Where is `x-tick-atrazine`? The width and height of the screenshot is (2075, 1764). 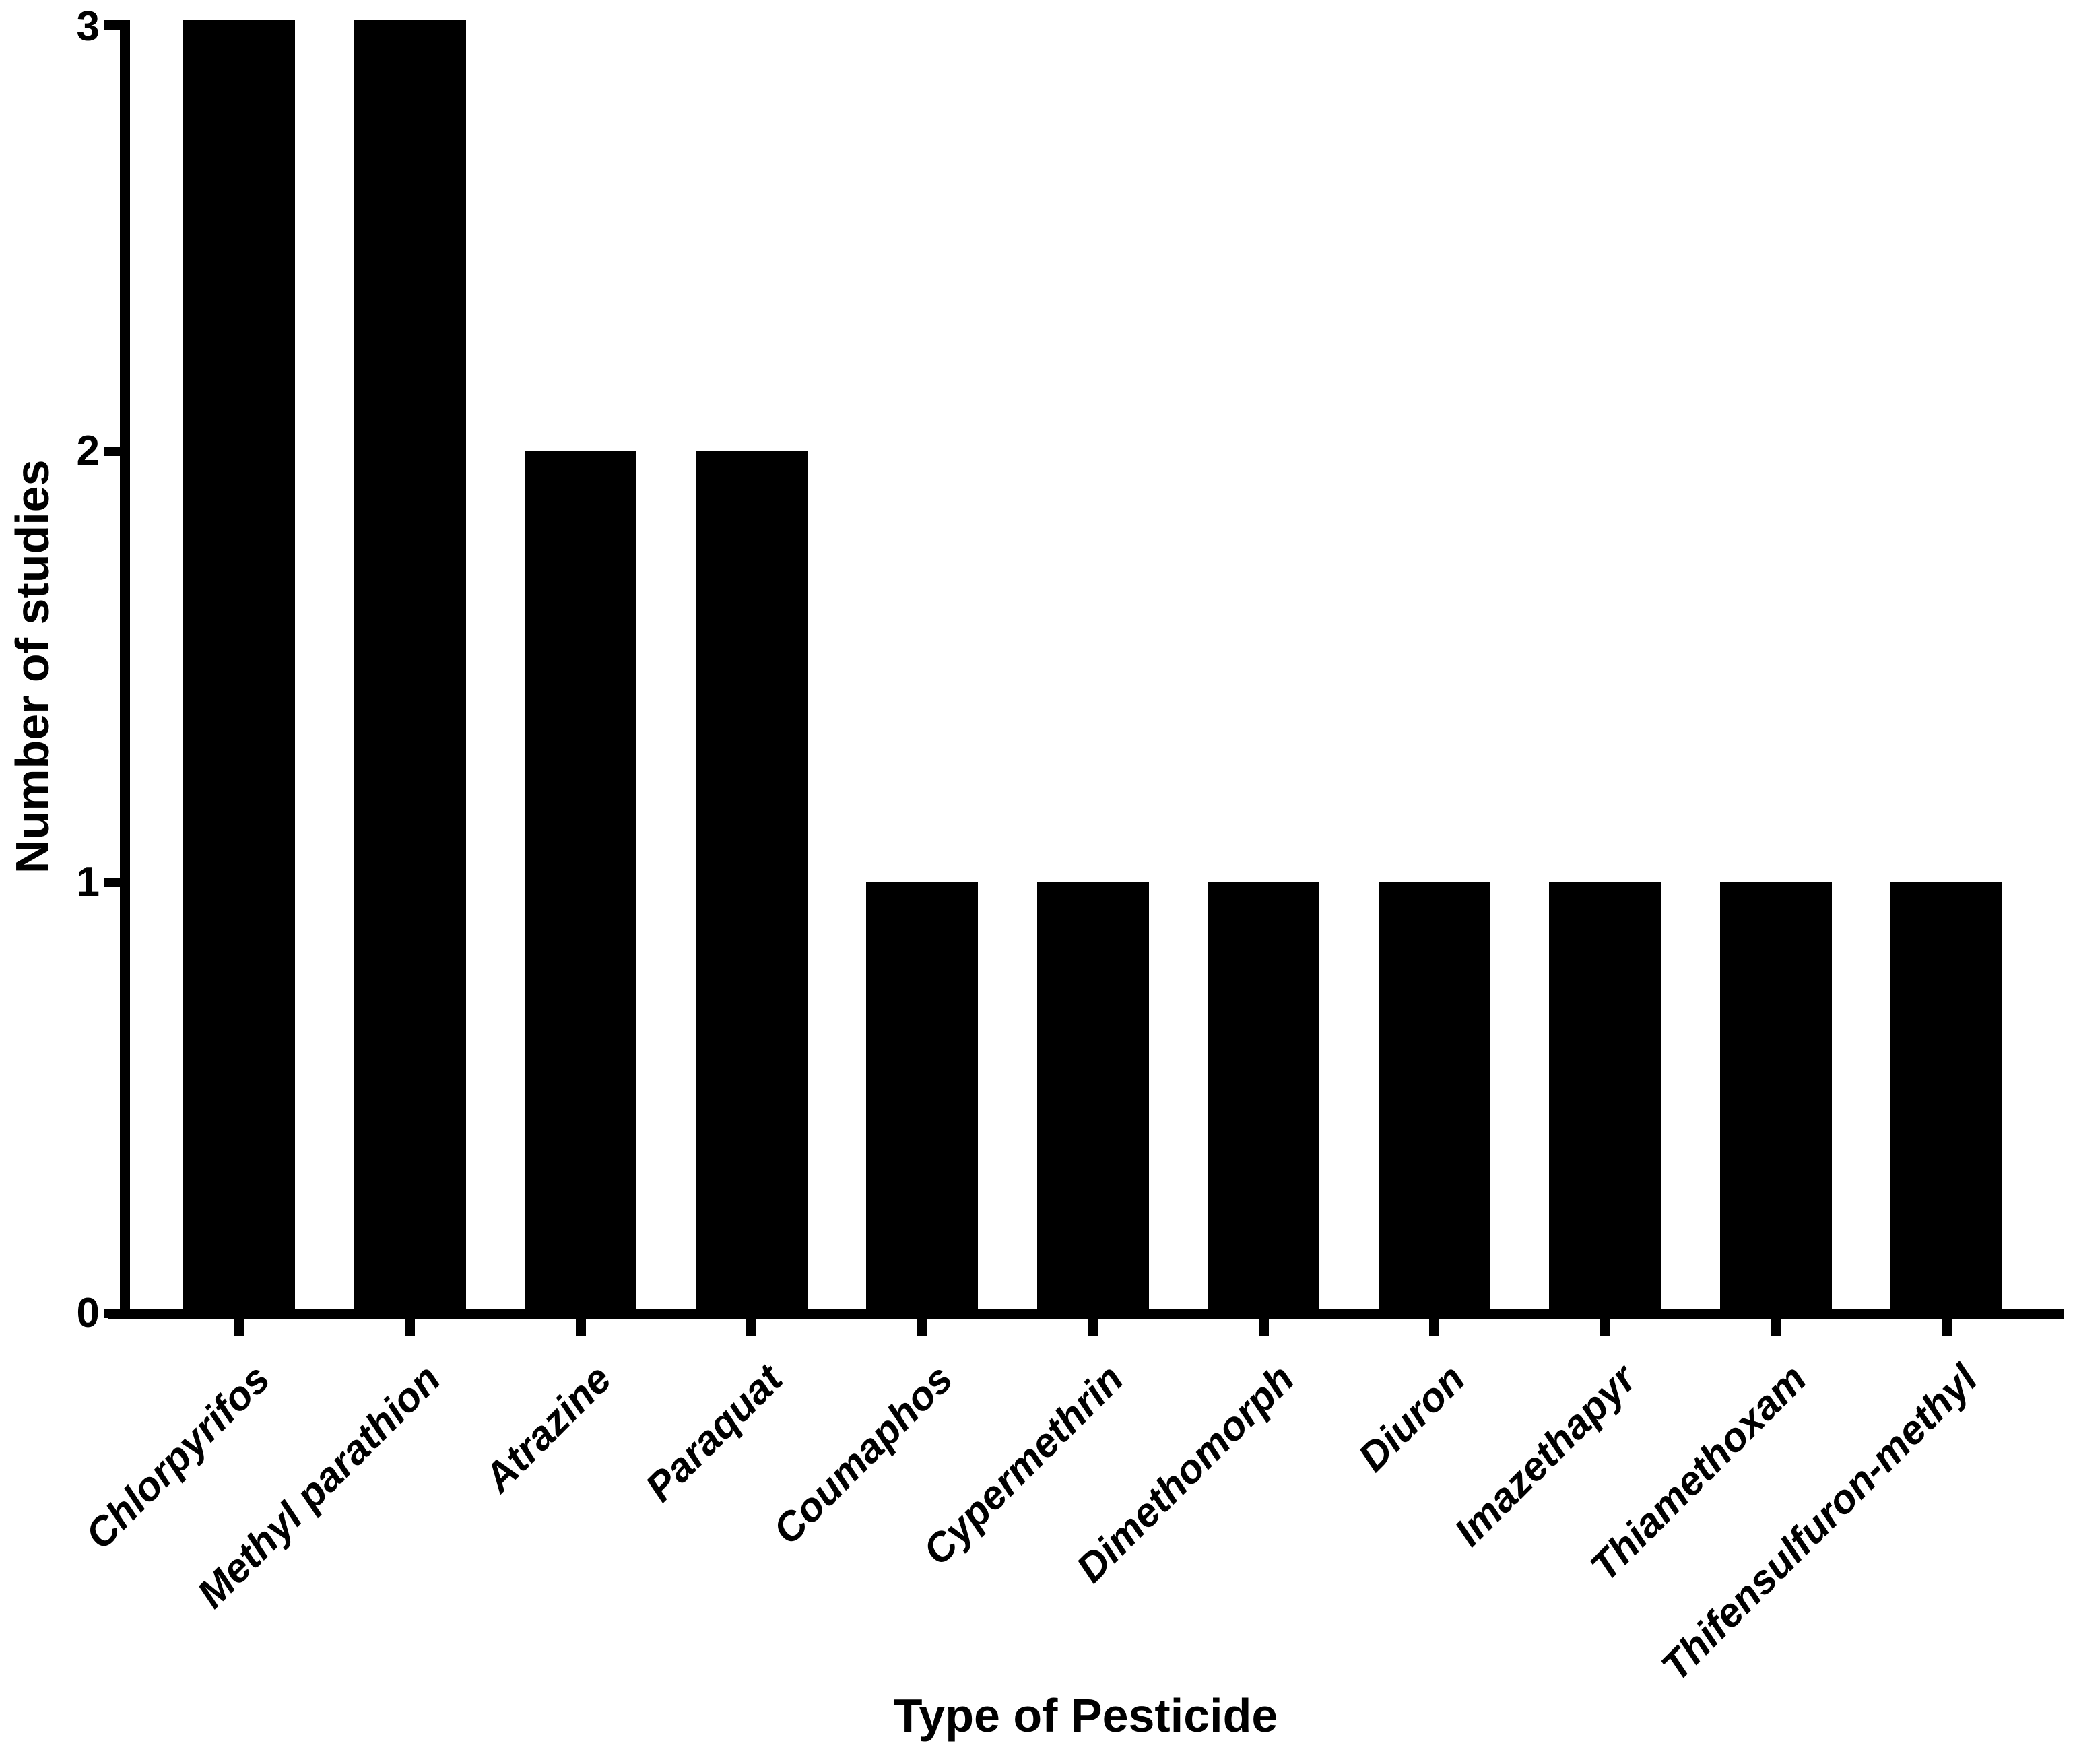 x-tick-atrazine is located at coordinates (580, 1327).